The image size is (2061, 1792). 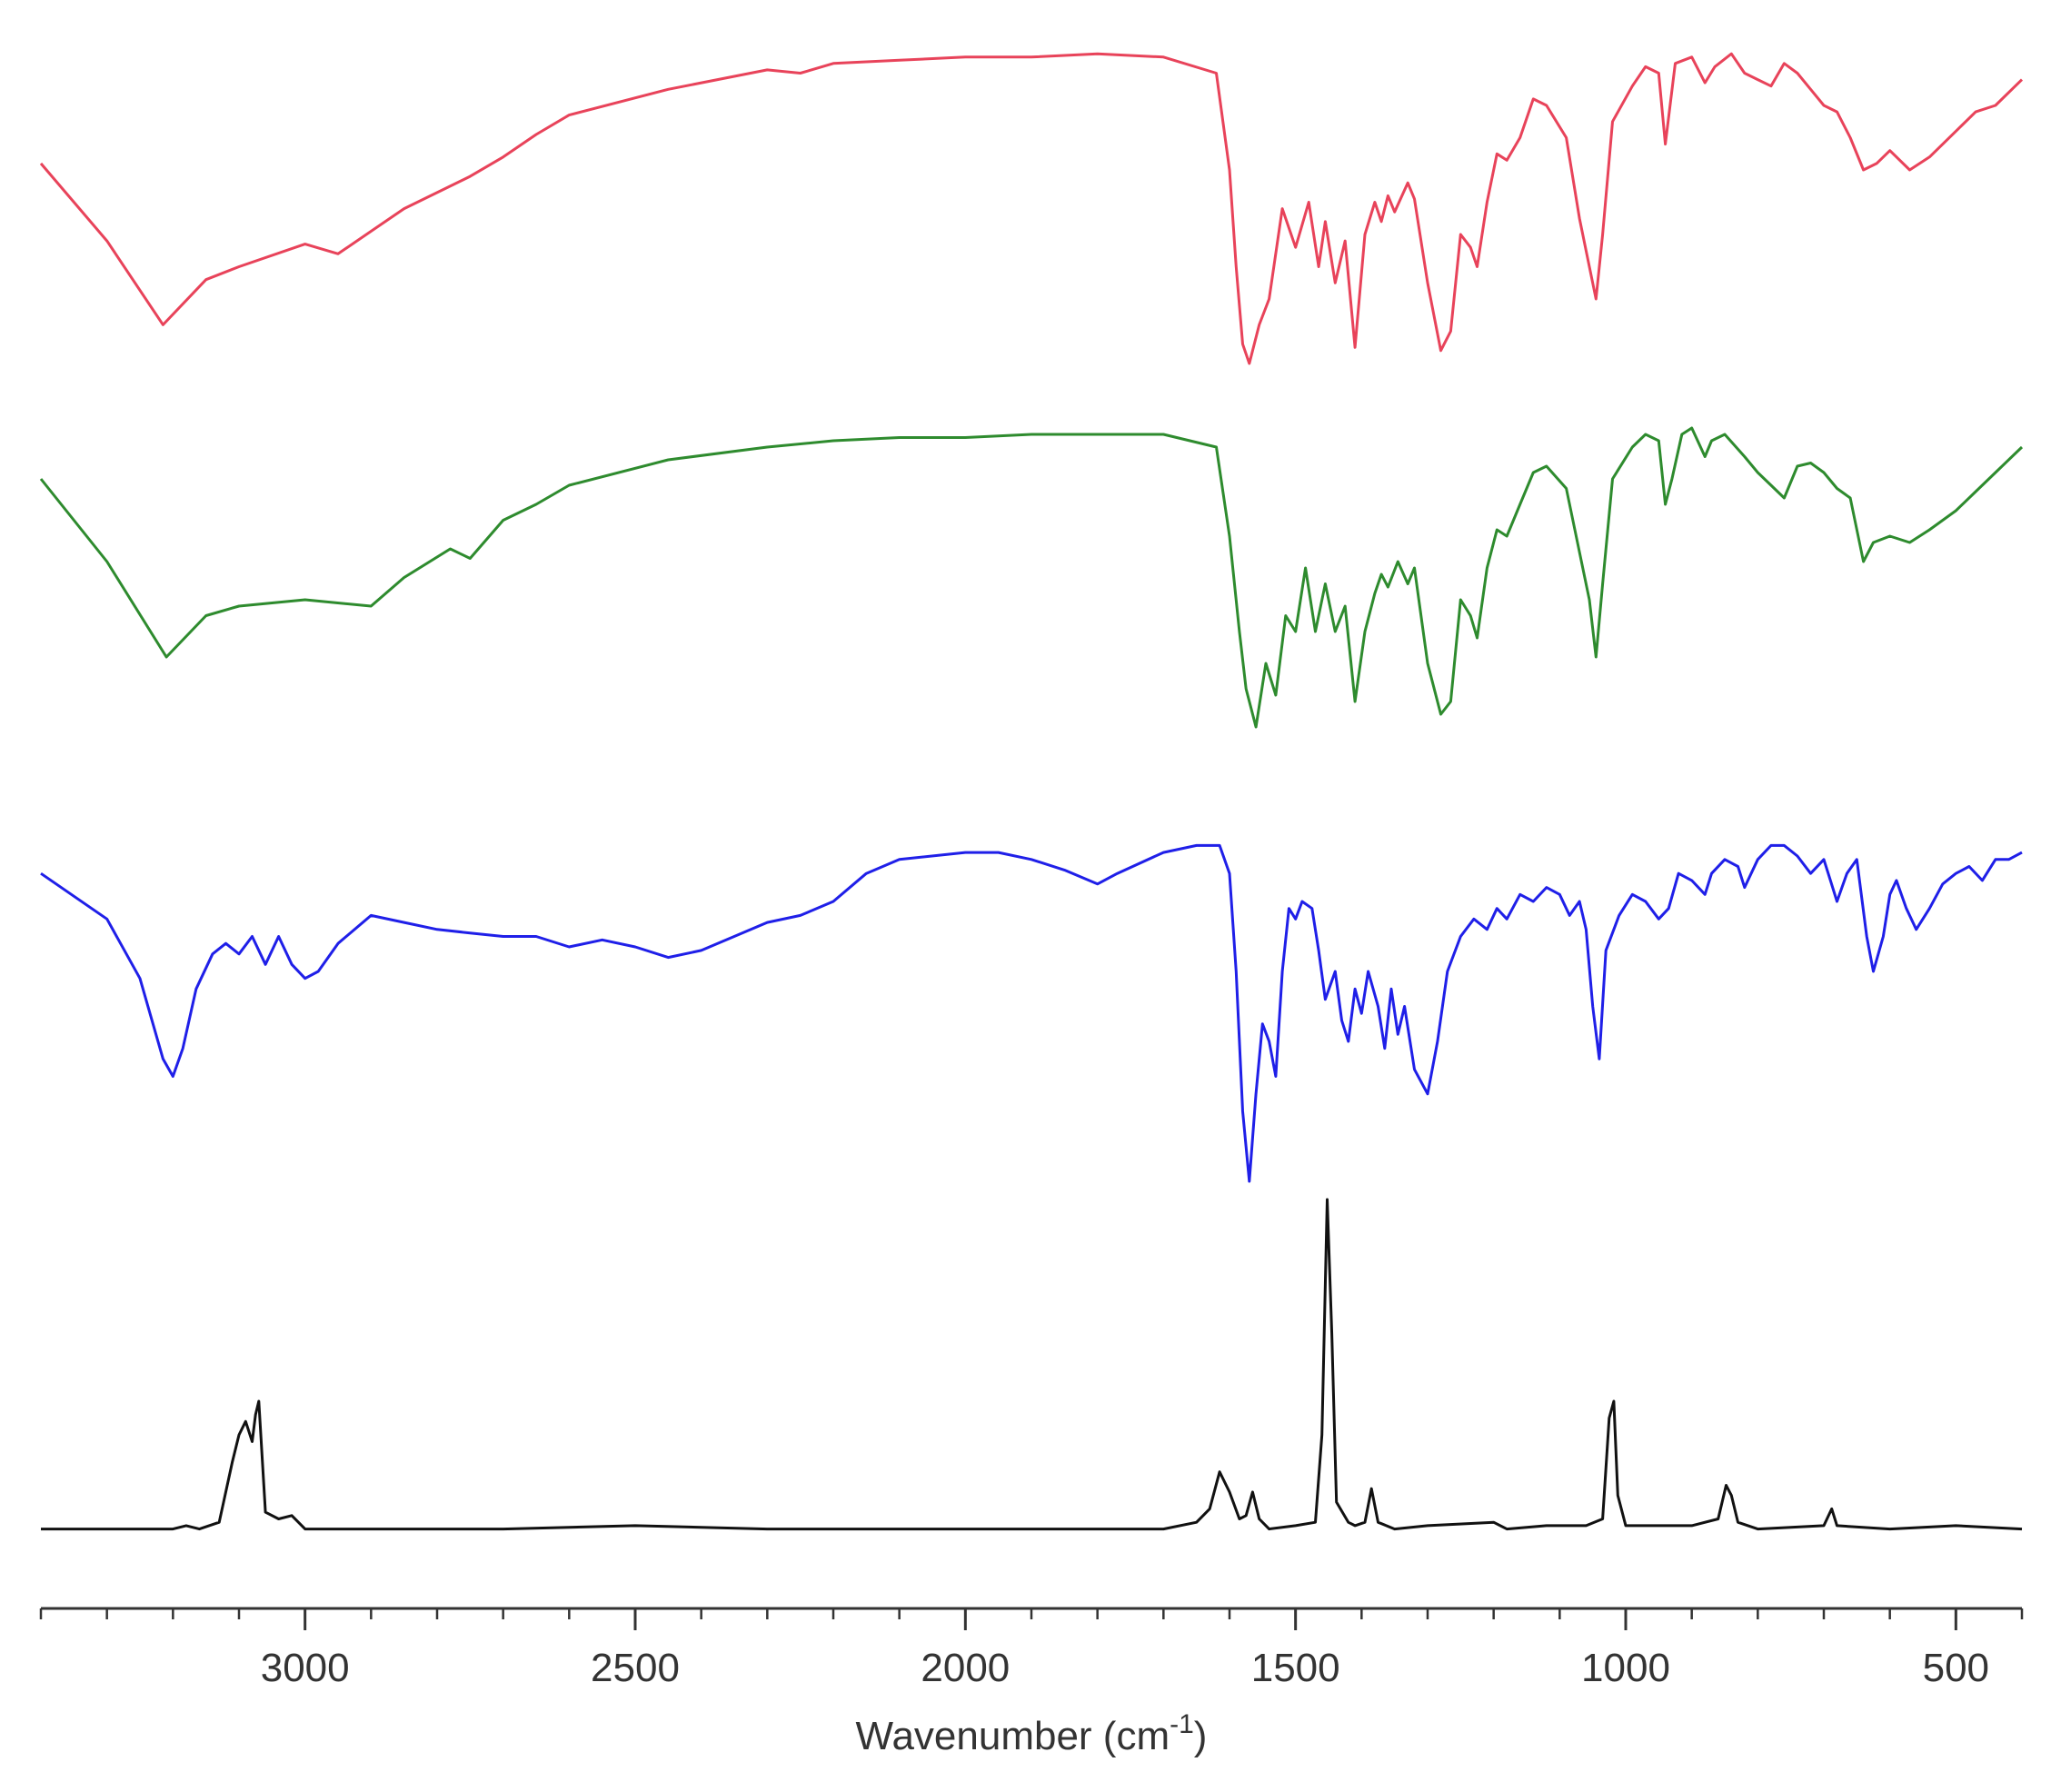 What do you see at coordinates (965, 1668) in the screenshot?
I see `x-tick-label: 2000` at bounding box center [965, 1668].